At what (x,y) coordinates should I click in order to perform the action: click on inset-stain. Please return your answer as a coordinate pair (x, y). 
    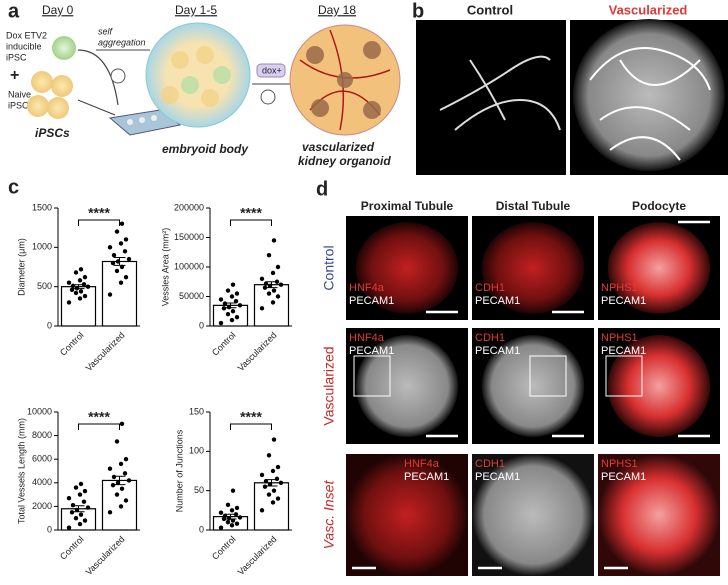
    Looking at the image, I should click on (407, 515).